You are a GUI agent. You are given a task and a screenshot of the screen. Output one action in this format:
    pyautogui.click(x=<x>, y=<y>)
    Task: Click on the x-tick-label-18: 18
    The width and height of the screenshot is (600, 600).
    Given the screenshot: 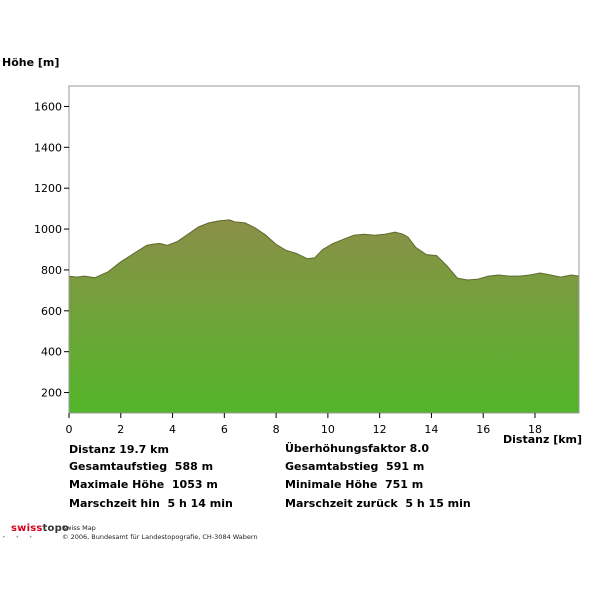 What is the action you would take?
    pyautogui.click(x=535, y=429)
    